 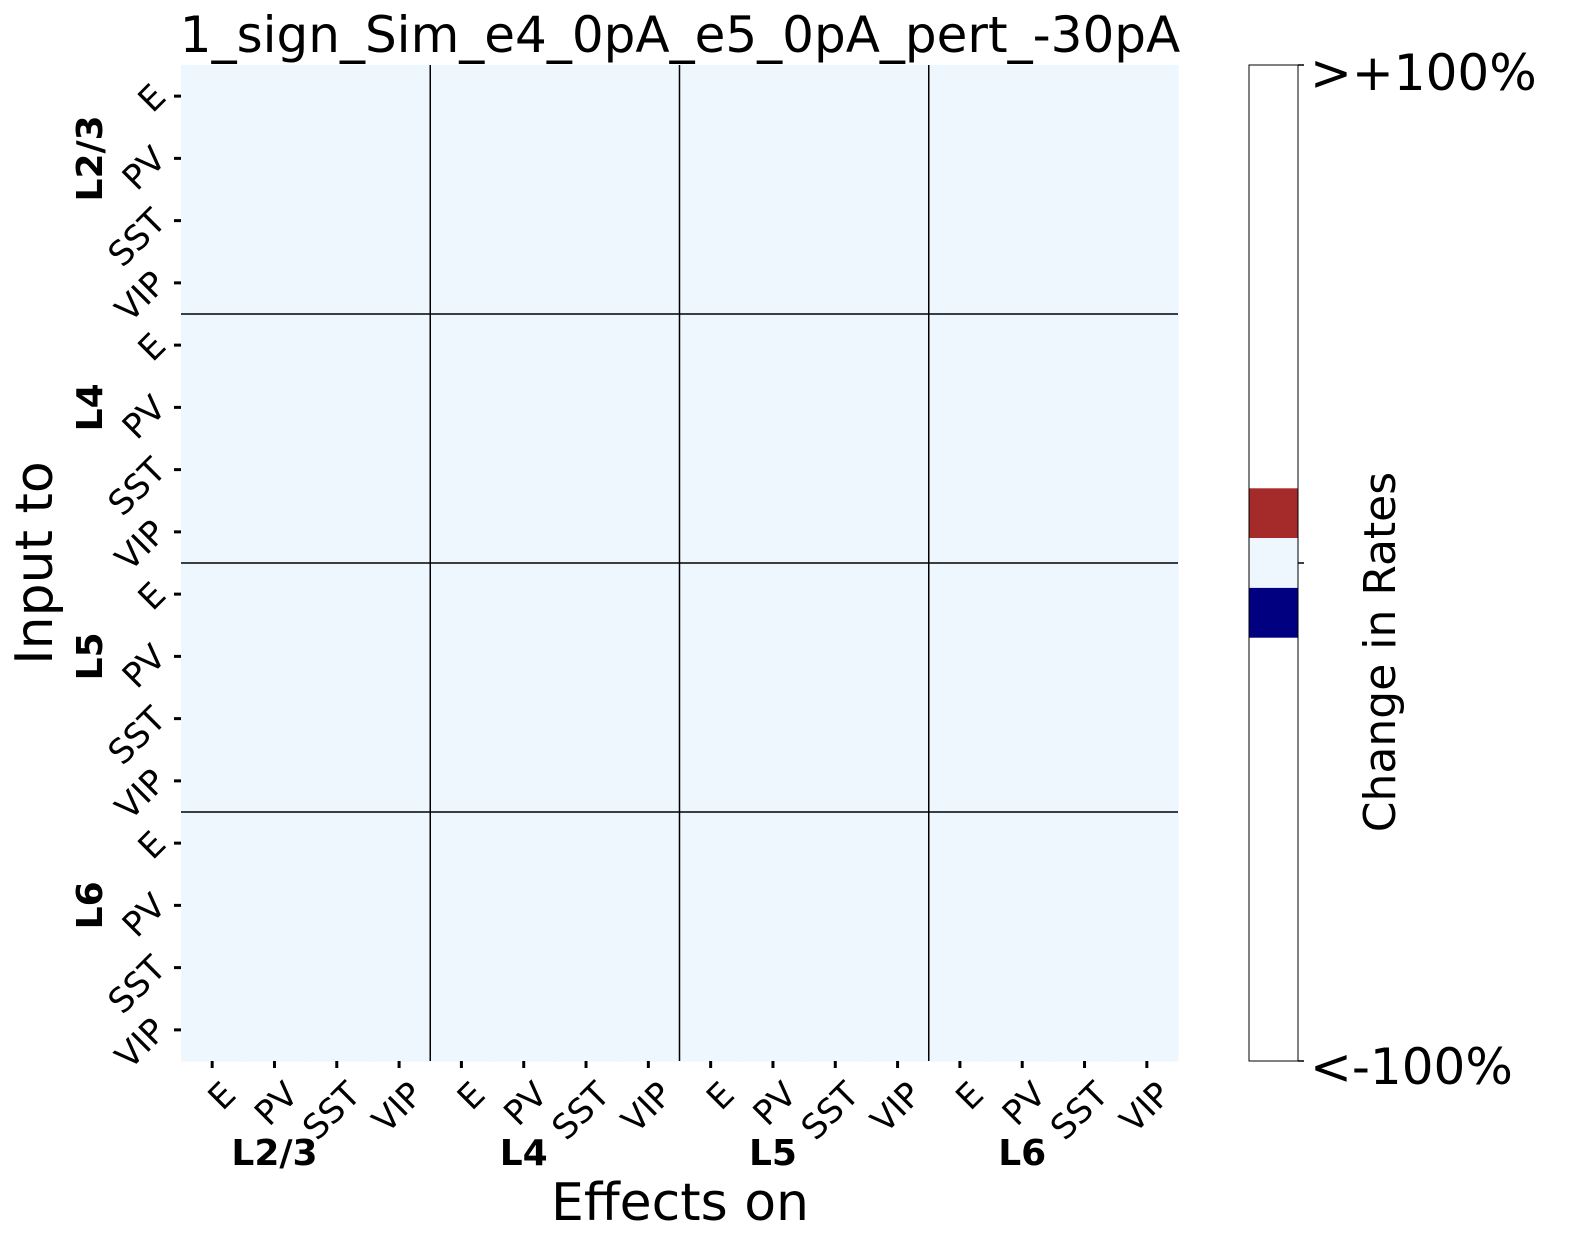 I want to click on y-group-label: L4, so click(x=90, y=407).